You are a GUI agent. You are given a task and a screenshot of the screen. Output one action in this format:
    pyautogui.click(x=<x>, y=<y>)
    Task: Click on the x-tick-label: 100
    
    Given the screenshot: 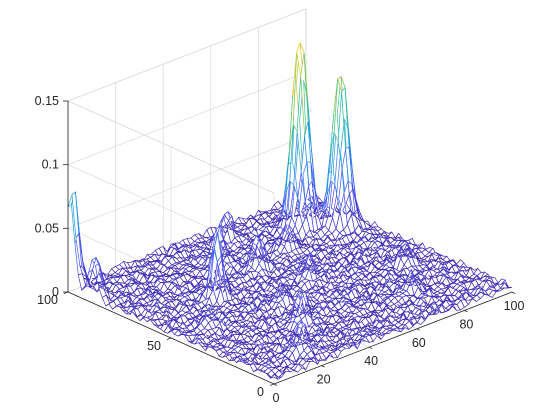 What is the action you would take?
    pyautogui.click(x=514, y=306)
    